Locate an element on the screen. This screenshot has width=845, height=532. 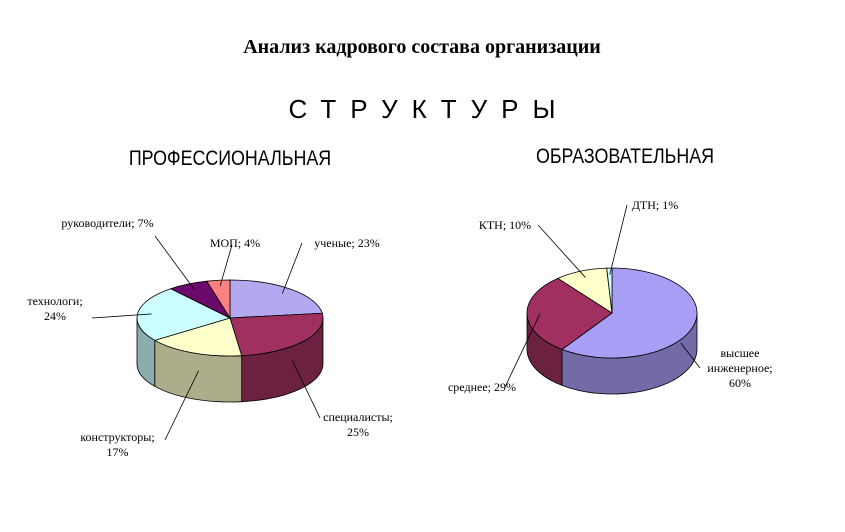
data-label: технологи; 24% is located at coordinates (55, 309).